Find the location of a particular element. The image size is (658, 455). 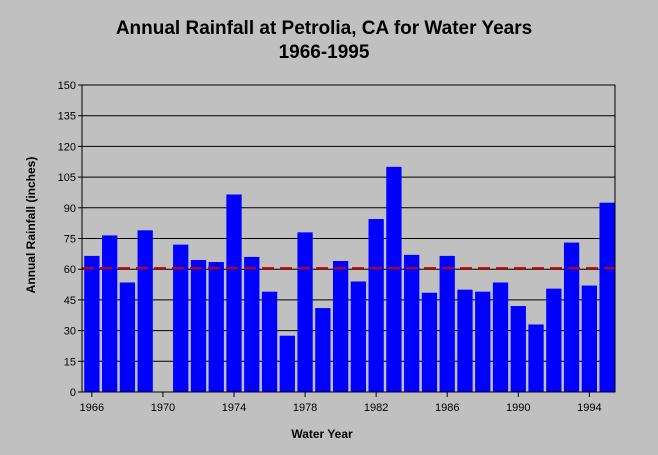

bar-1994 is located at coordinates (589, 338).